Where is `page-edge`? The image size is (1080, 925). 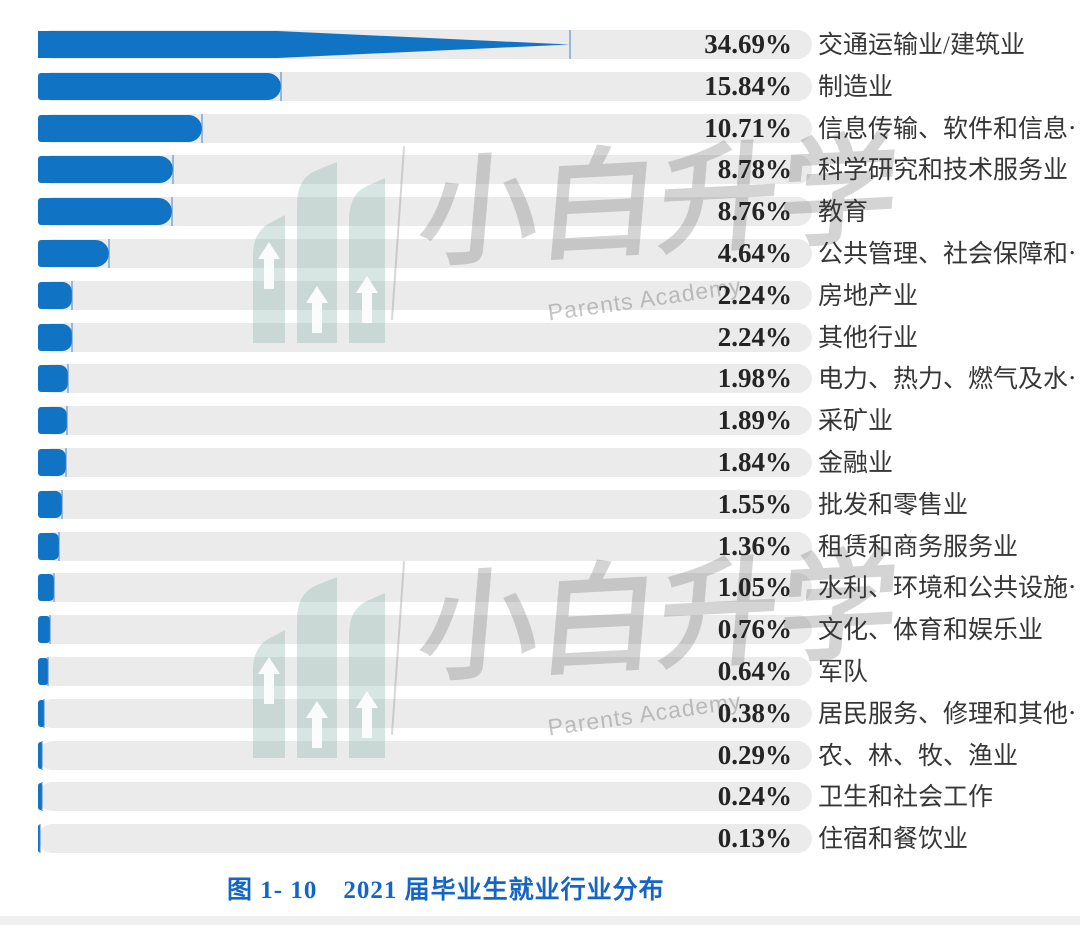 page-edge is located at coordinates (540, 920).